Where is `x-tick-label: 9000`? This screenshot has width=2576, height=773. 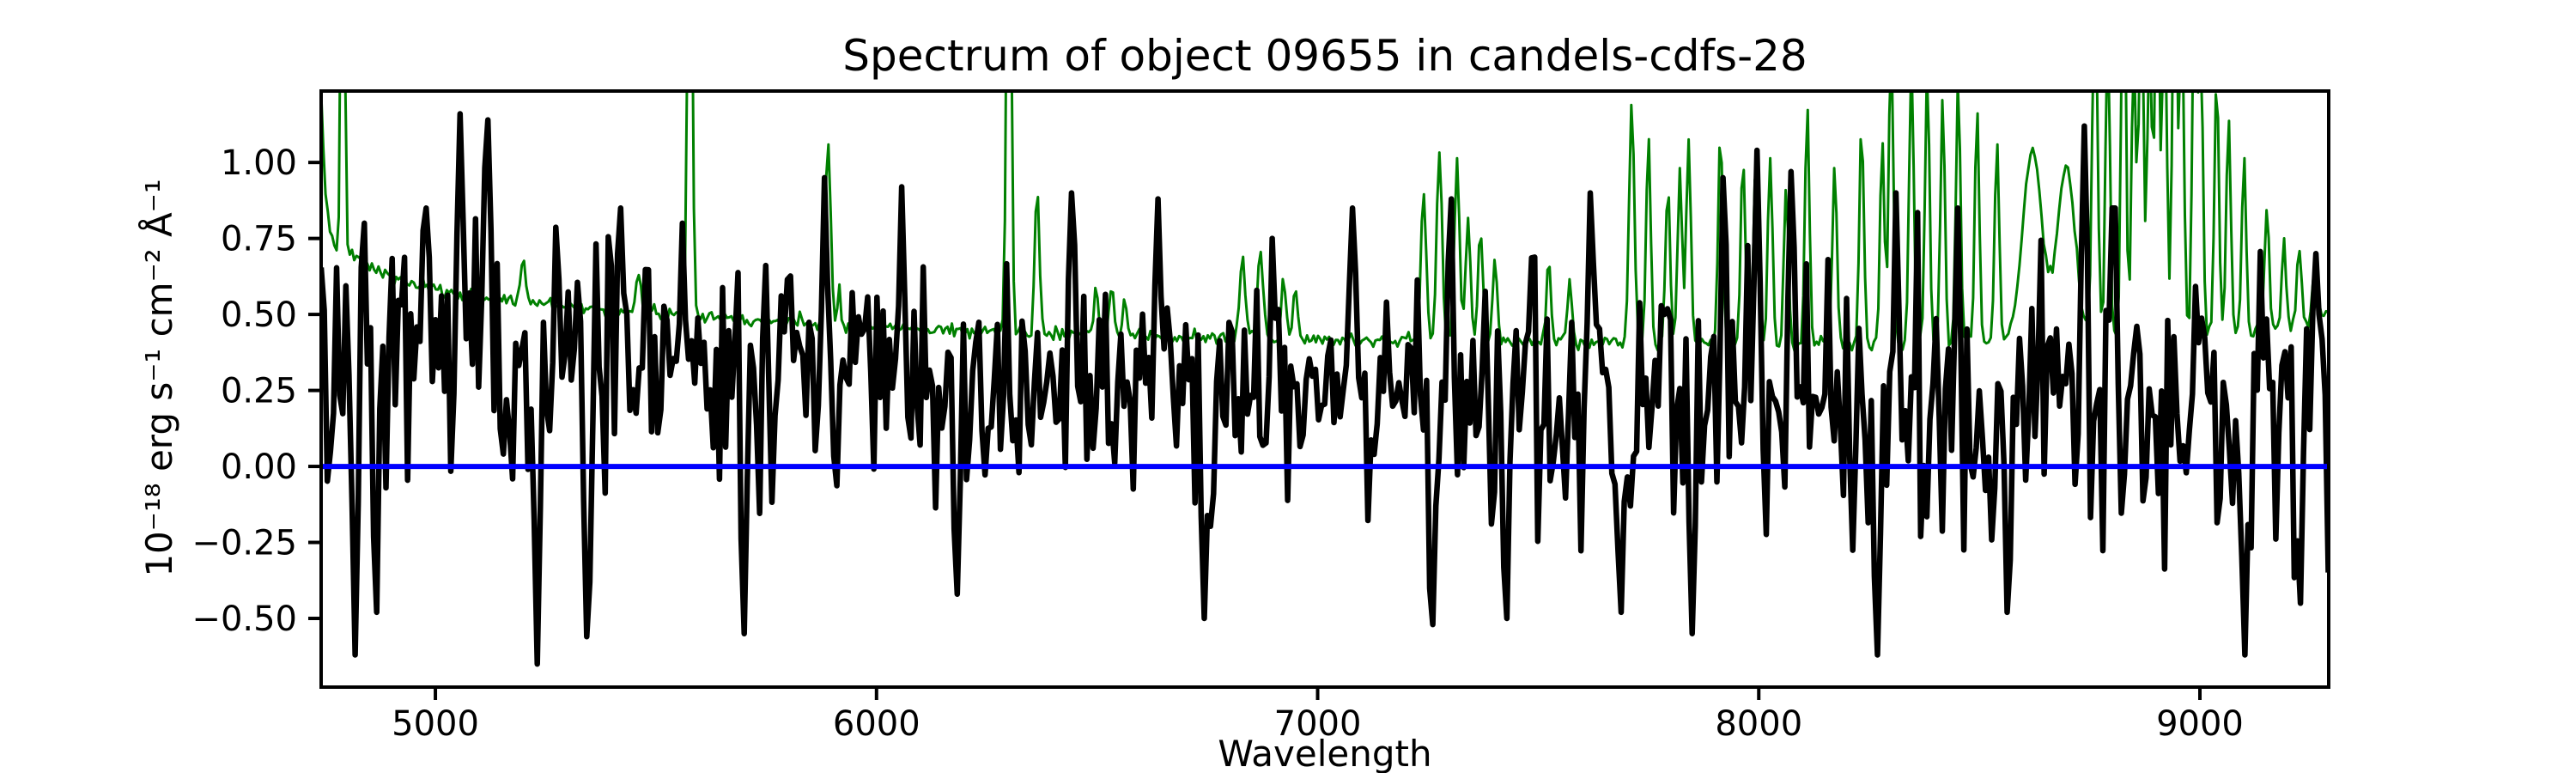
x-tick-label: 9000 is located at coordinates (2200, 724).